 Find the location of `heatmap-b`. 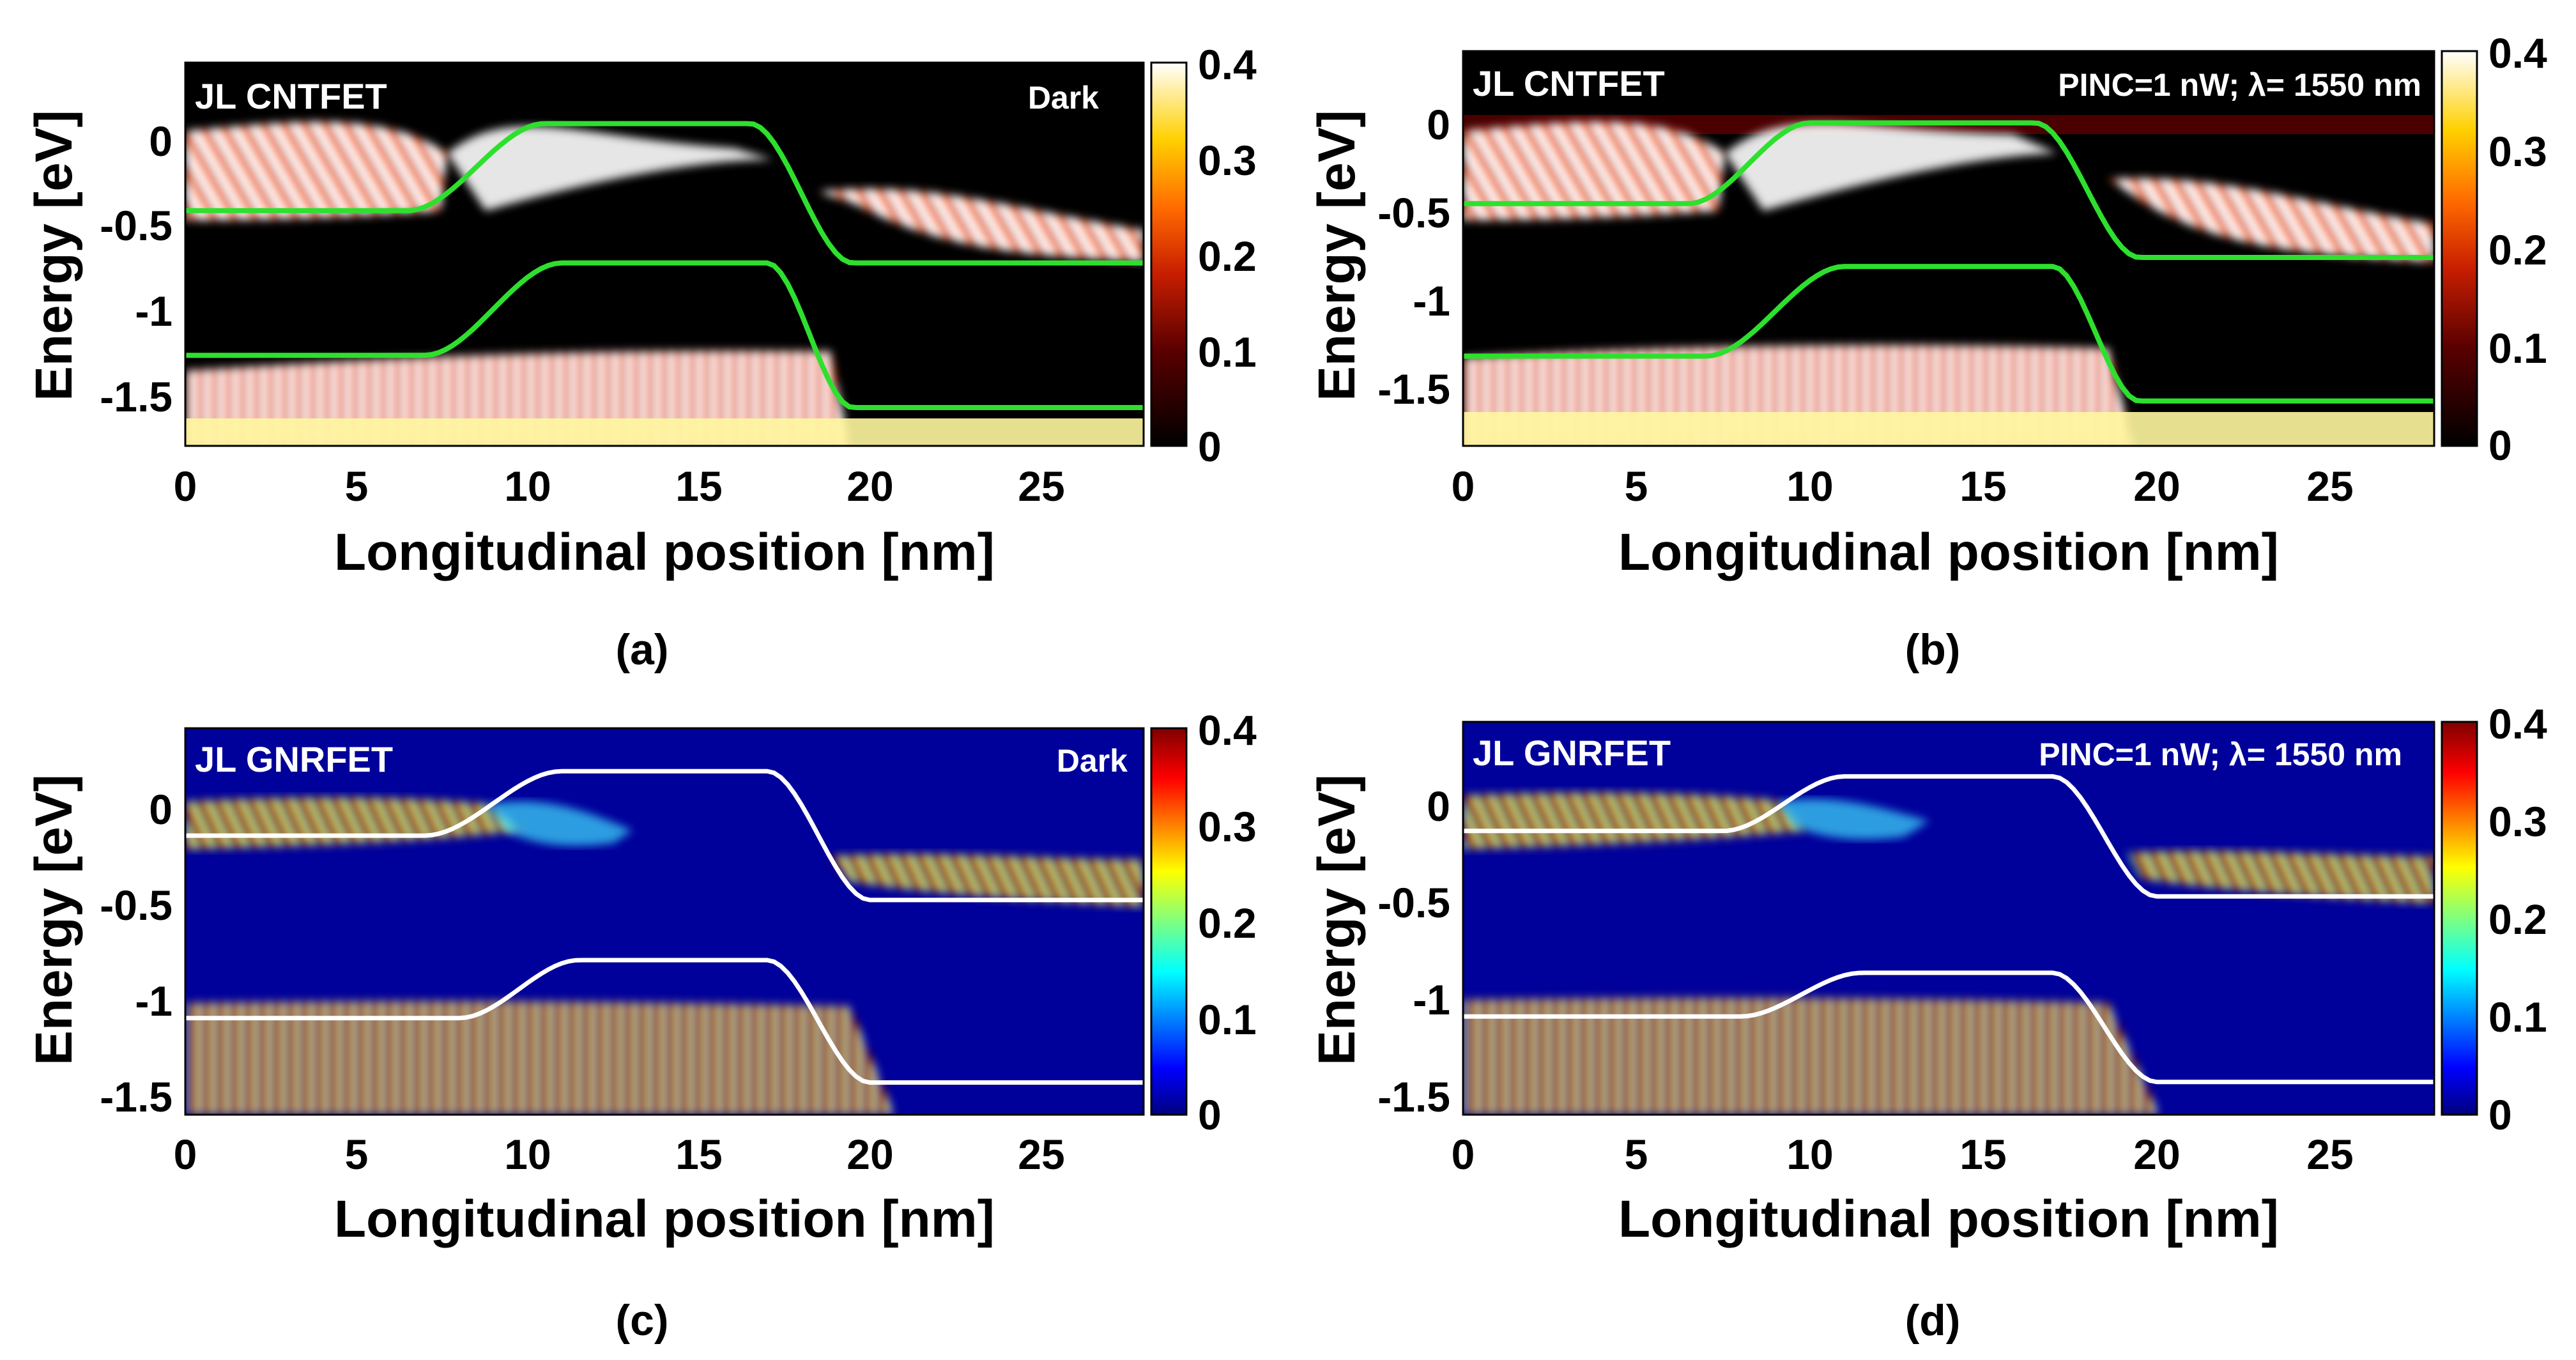

heatmap-b is located at coordinates (1948, 248).